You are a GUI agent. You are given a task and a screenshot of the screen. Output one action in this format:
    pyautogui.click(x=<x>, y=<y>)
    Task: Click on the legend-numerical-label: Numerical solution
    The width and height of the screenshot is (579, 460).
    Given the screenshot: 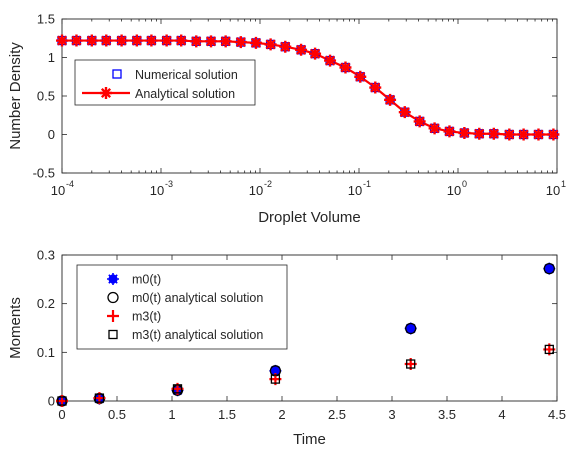 What is the action you would take?
    pyautogui.click(x=186, y=75)
    